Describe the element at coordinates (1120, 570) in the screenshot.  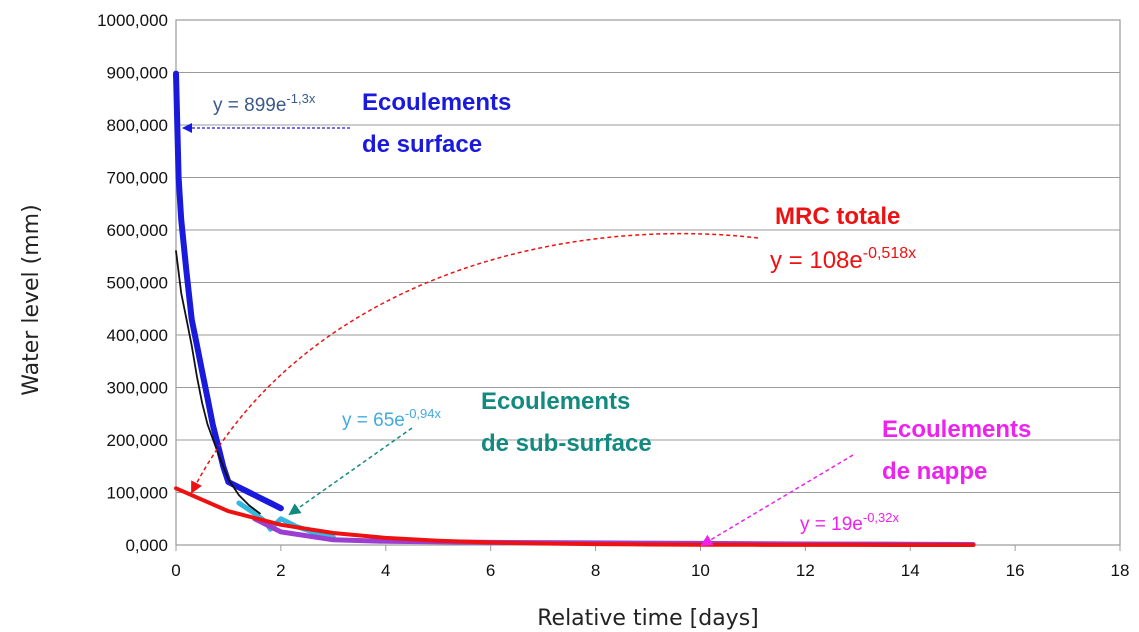
I see `x-tick-label: 18` at that location.